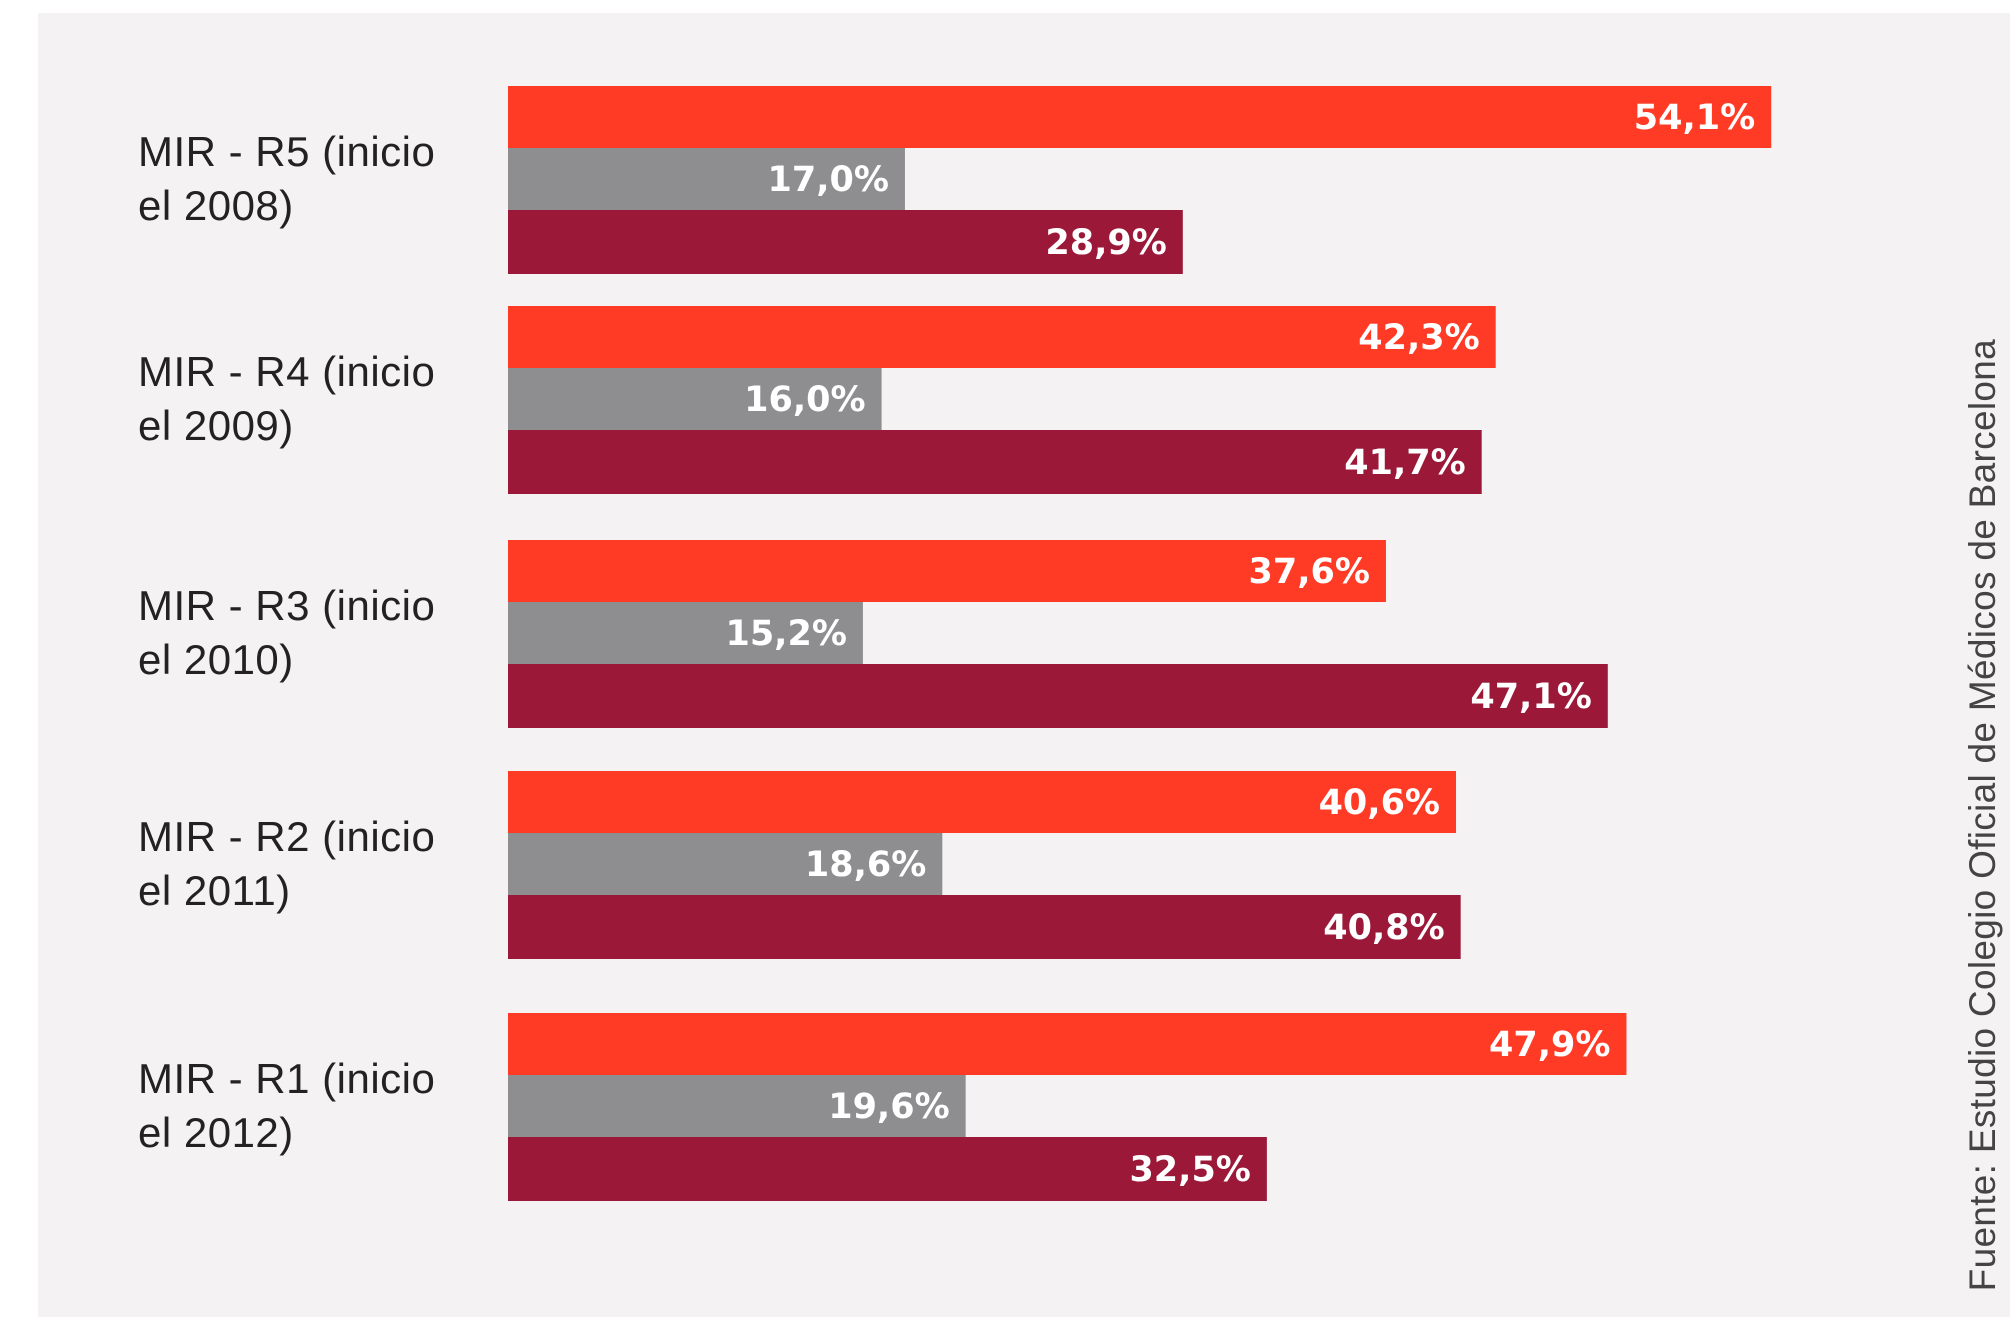  I want to click on category-label-line: el 2011), so click(214, 890).